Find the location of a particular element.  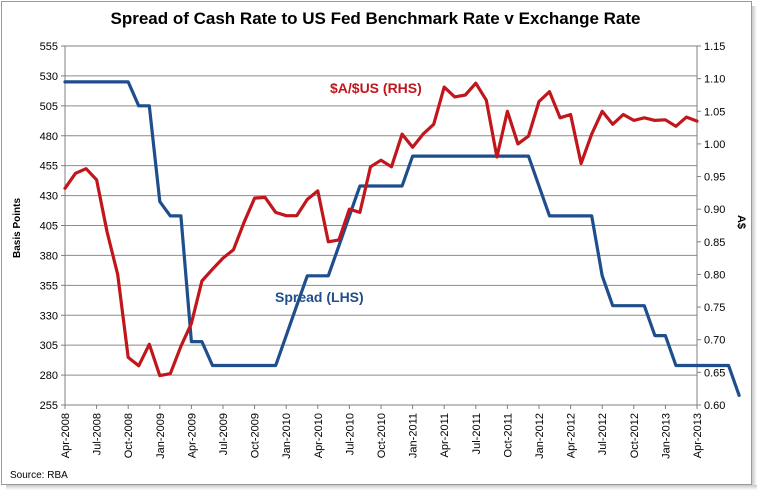

x-tick-label: Jul-2012 is located at coordinates (603, 434).